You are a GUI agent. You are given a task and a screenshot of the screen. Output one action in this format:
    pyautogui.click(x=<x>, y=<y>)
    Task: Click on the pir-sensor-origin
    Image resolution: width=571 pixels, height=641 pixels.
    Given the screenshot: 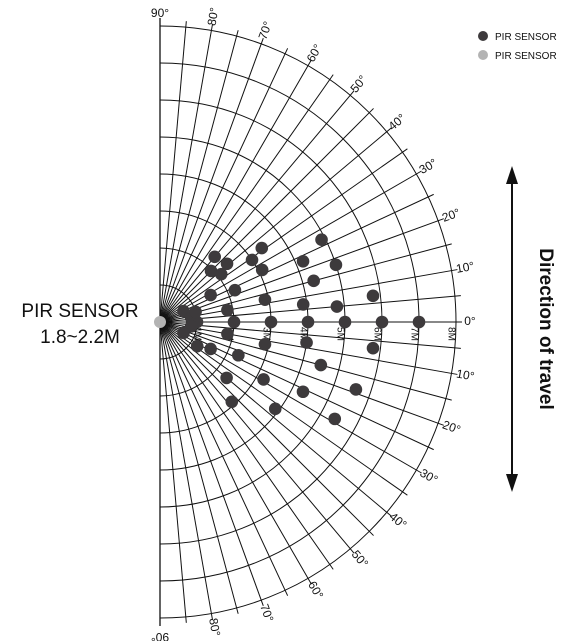 What is the action you would take?
    pyautogui.click(x=160, y=322)
    